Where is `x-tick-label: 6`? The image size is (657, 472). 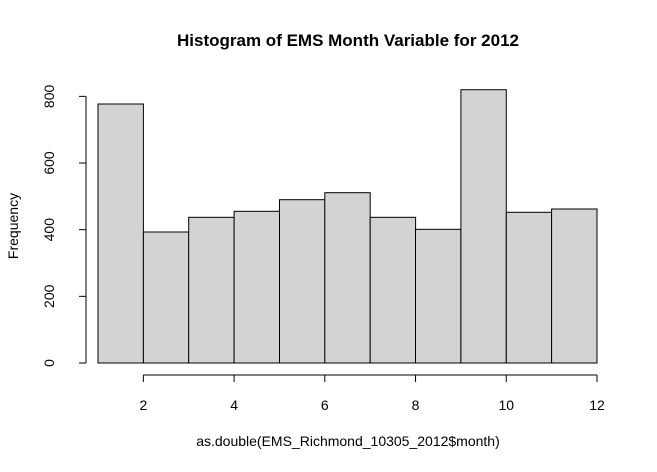 x-tick-label: 6 is located at coordinates (325, 405).